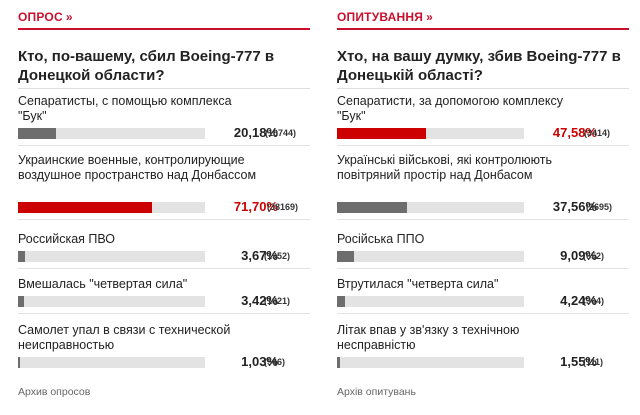 This screenshot has width=640, height=415. Describe the element at coordinates (597, 133) in the screenshot. I see `poll-result-count: (3414)` at that location.